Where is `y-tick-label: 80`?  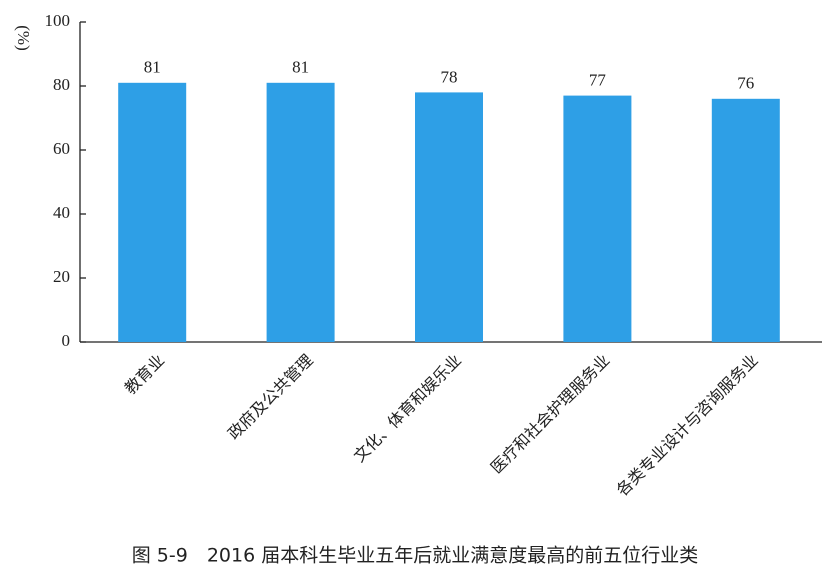 y-tick-label: 80 is located at coordinates (61, 84).